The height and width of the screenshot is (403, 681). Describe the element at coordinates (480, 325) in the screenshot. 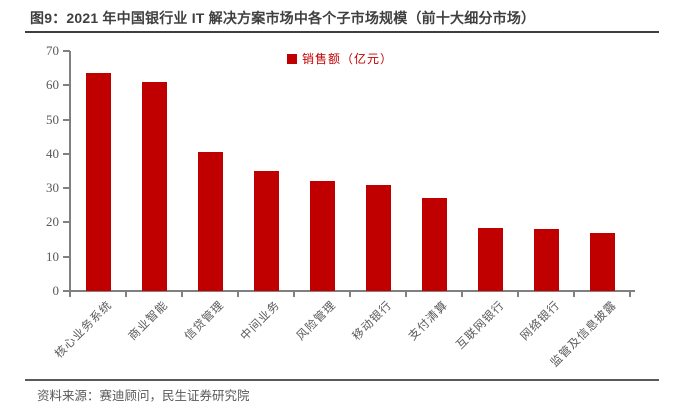

I see `x-category-label: 互联网银行` at that location.